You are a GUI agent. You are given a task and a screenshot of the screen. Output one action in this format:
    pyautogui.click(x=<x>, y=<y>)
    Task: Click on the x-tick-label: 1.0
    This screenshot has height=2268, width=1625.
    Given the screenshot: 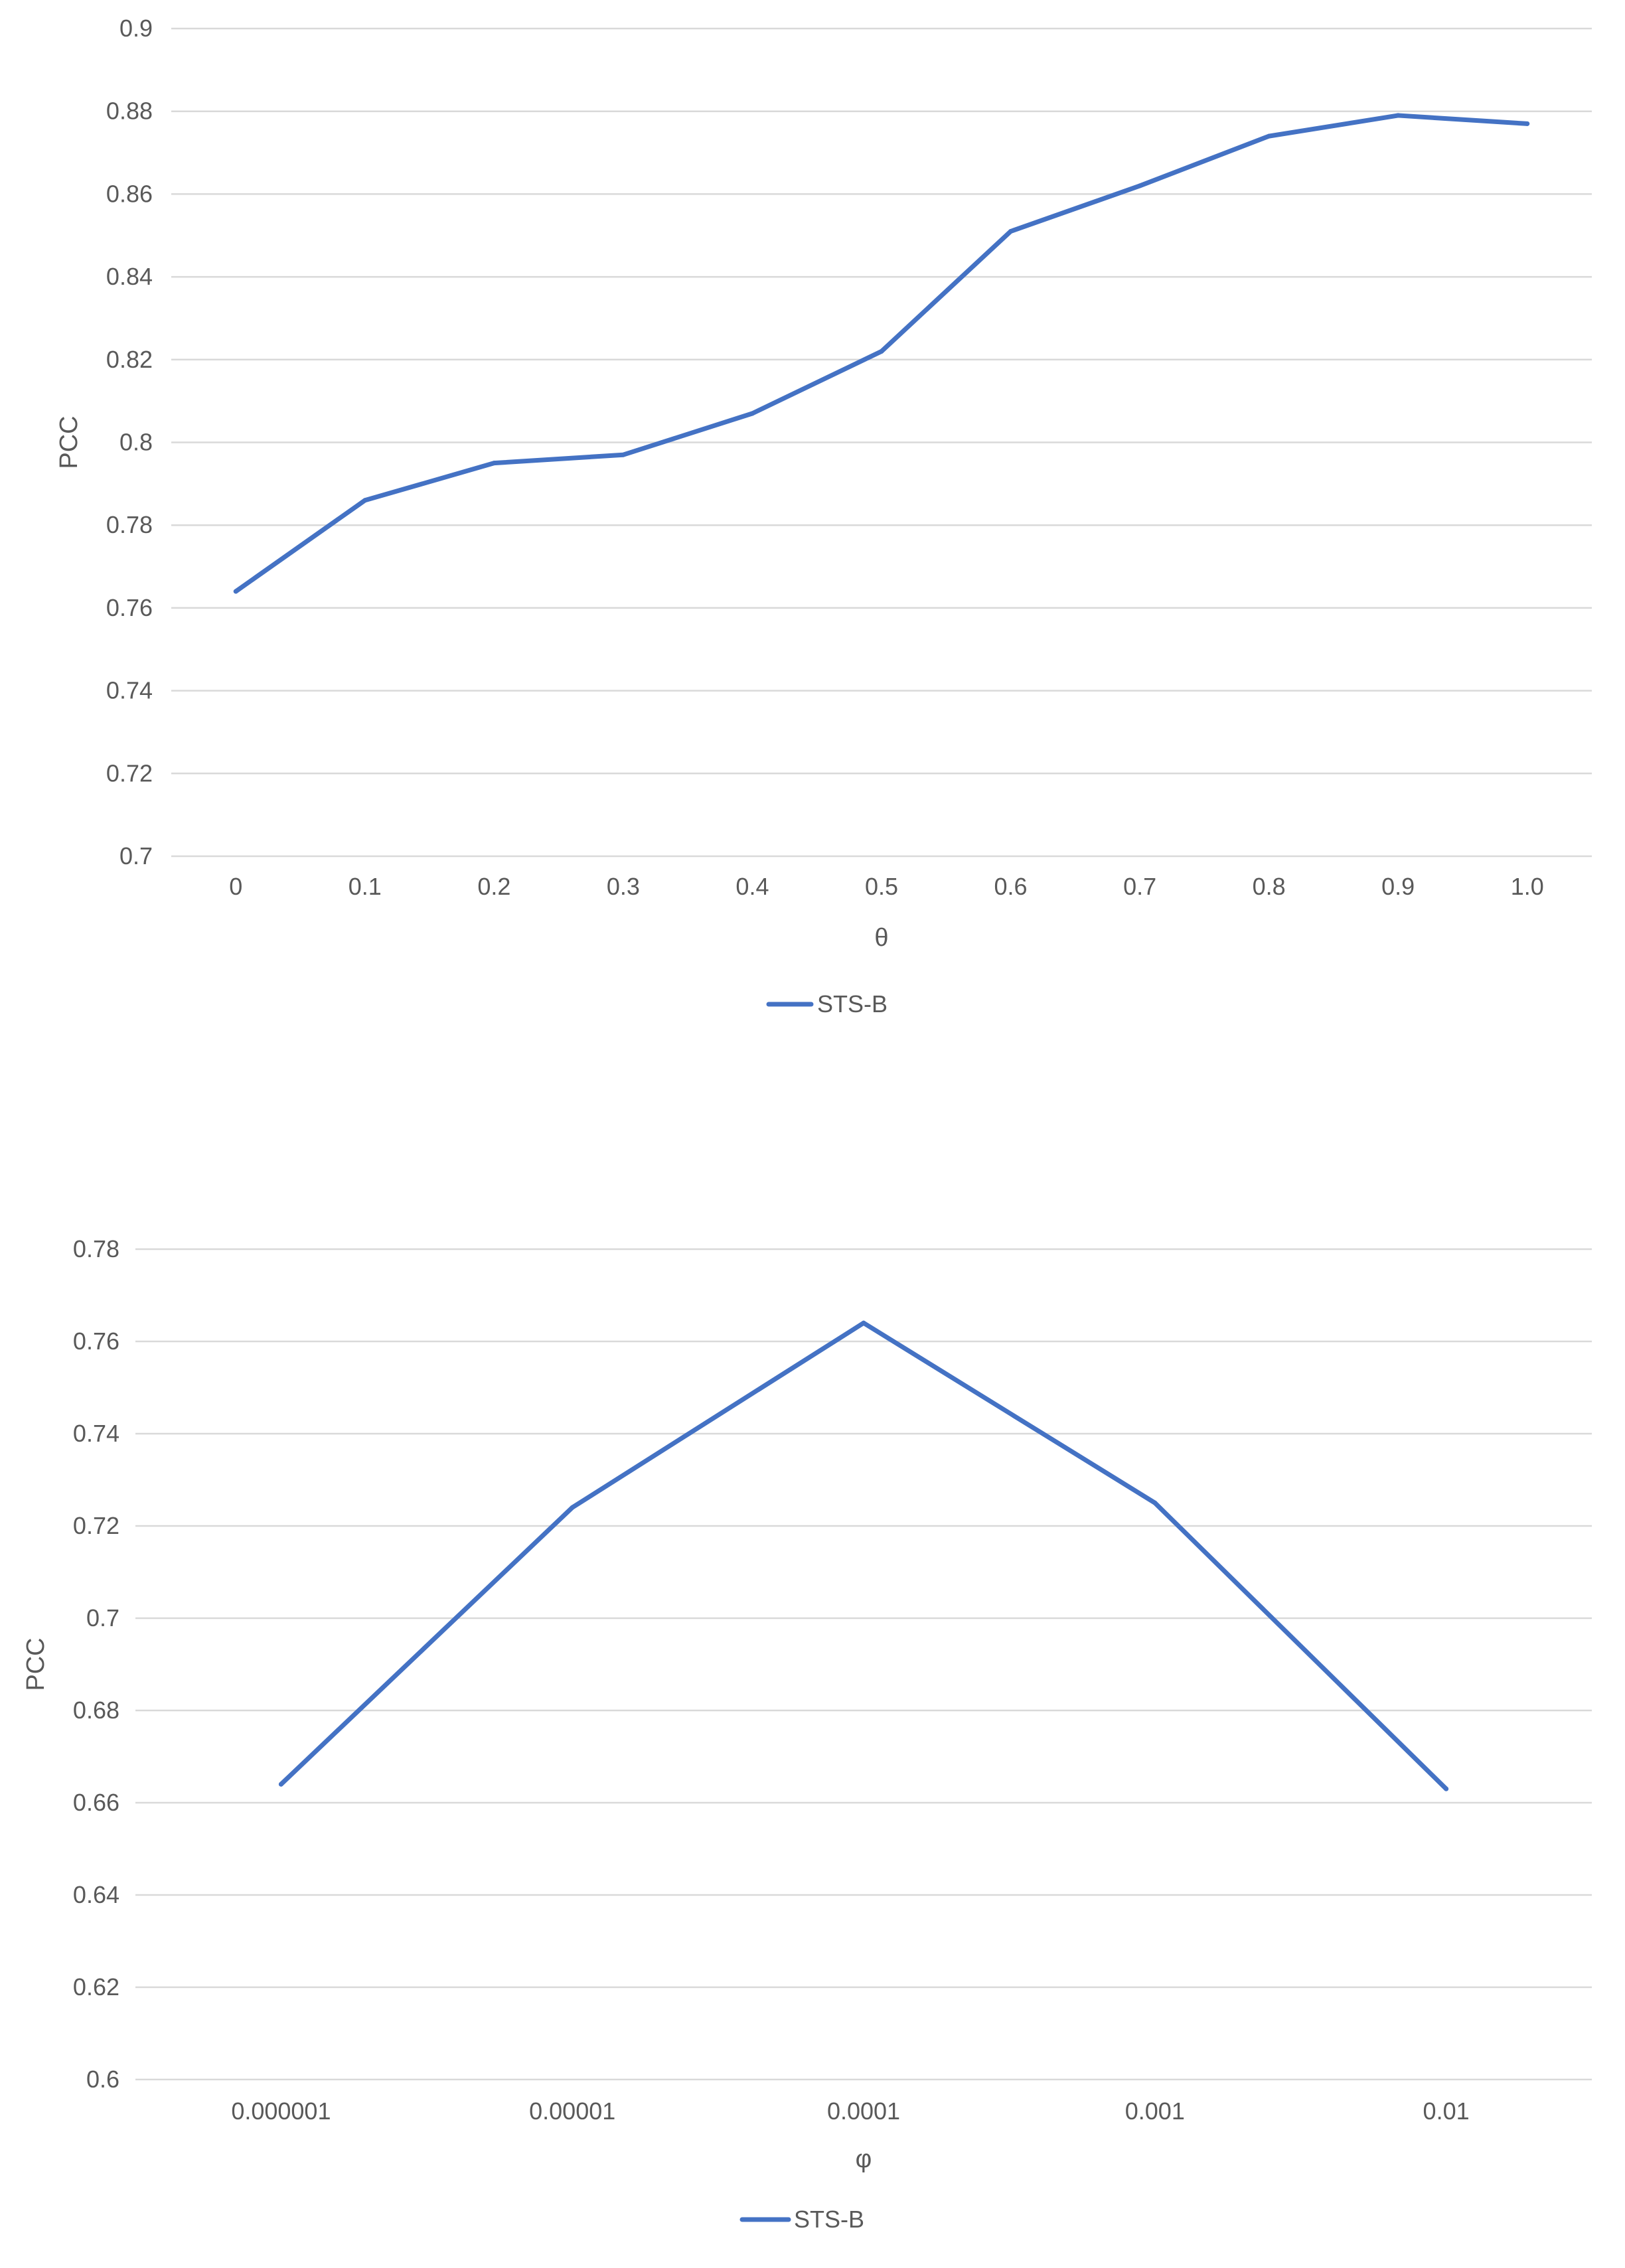 What is the action you would take?
    pyautogui.click(x=1527, y=886)
    